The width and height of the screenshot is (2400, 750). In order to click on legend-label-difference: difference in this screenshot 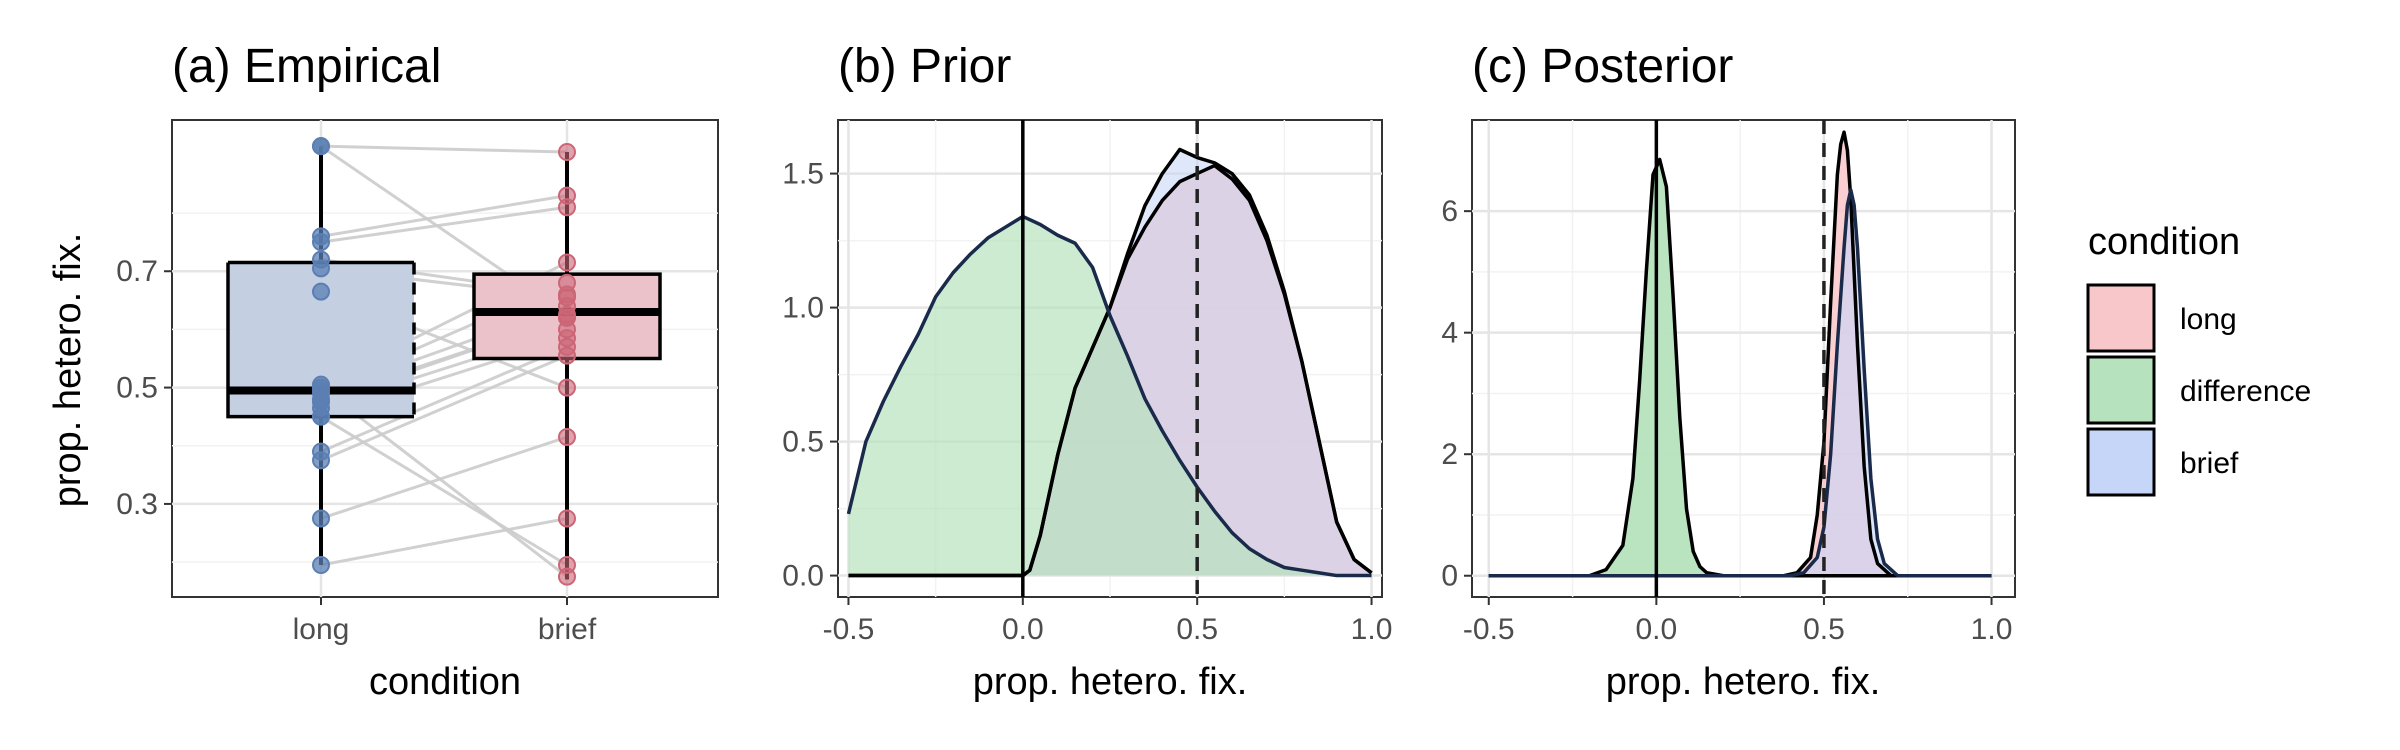, I will do `click(2245, 391)`.